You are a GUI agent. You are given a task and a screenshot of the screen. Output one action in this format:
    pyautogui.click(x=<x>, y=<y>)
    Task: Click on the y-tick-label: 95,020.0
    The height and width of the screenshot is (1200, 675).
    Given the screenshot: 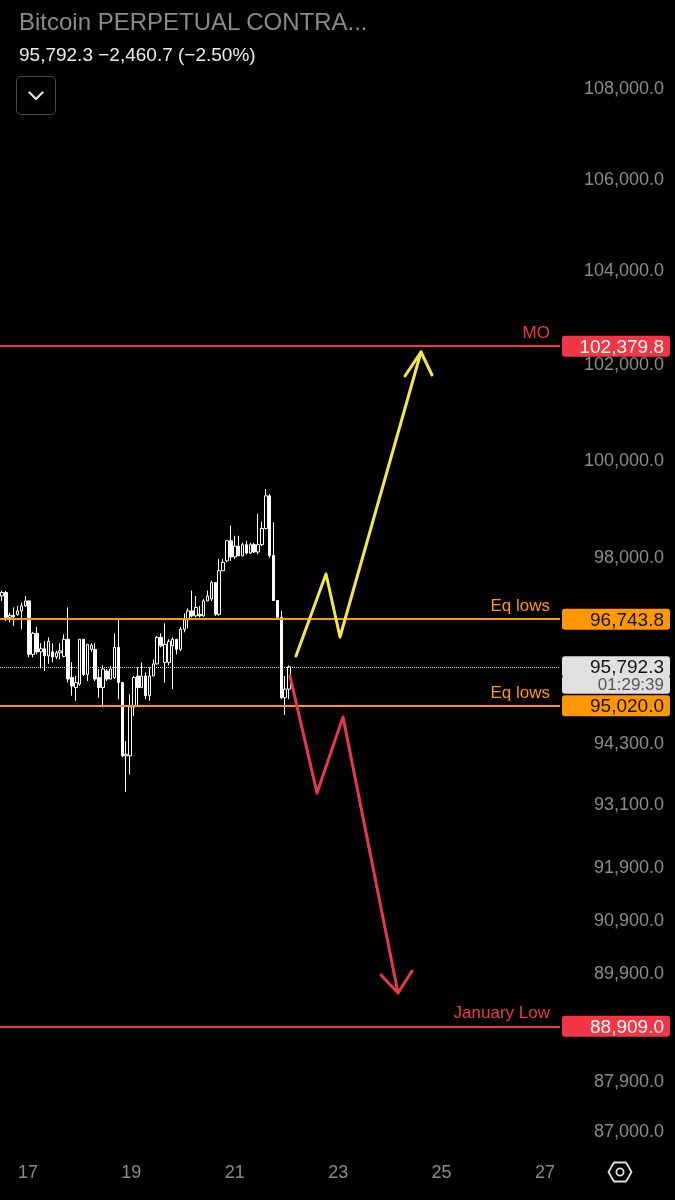 What is the action you would take?
    pyautogui.click(x=627, y=706)
    